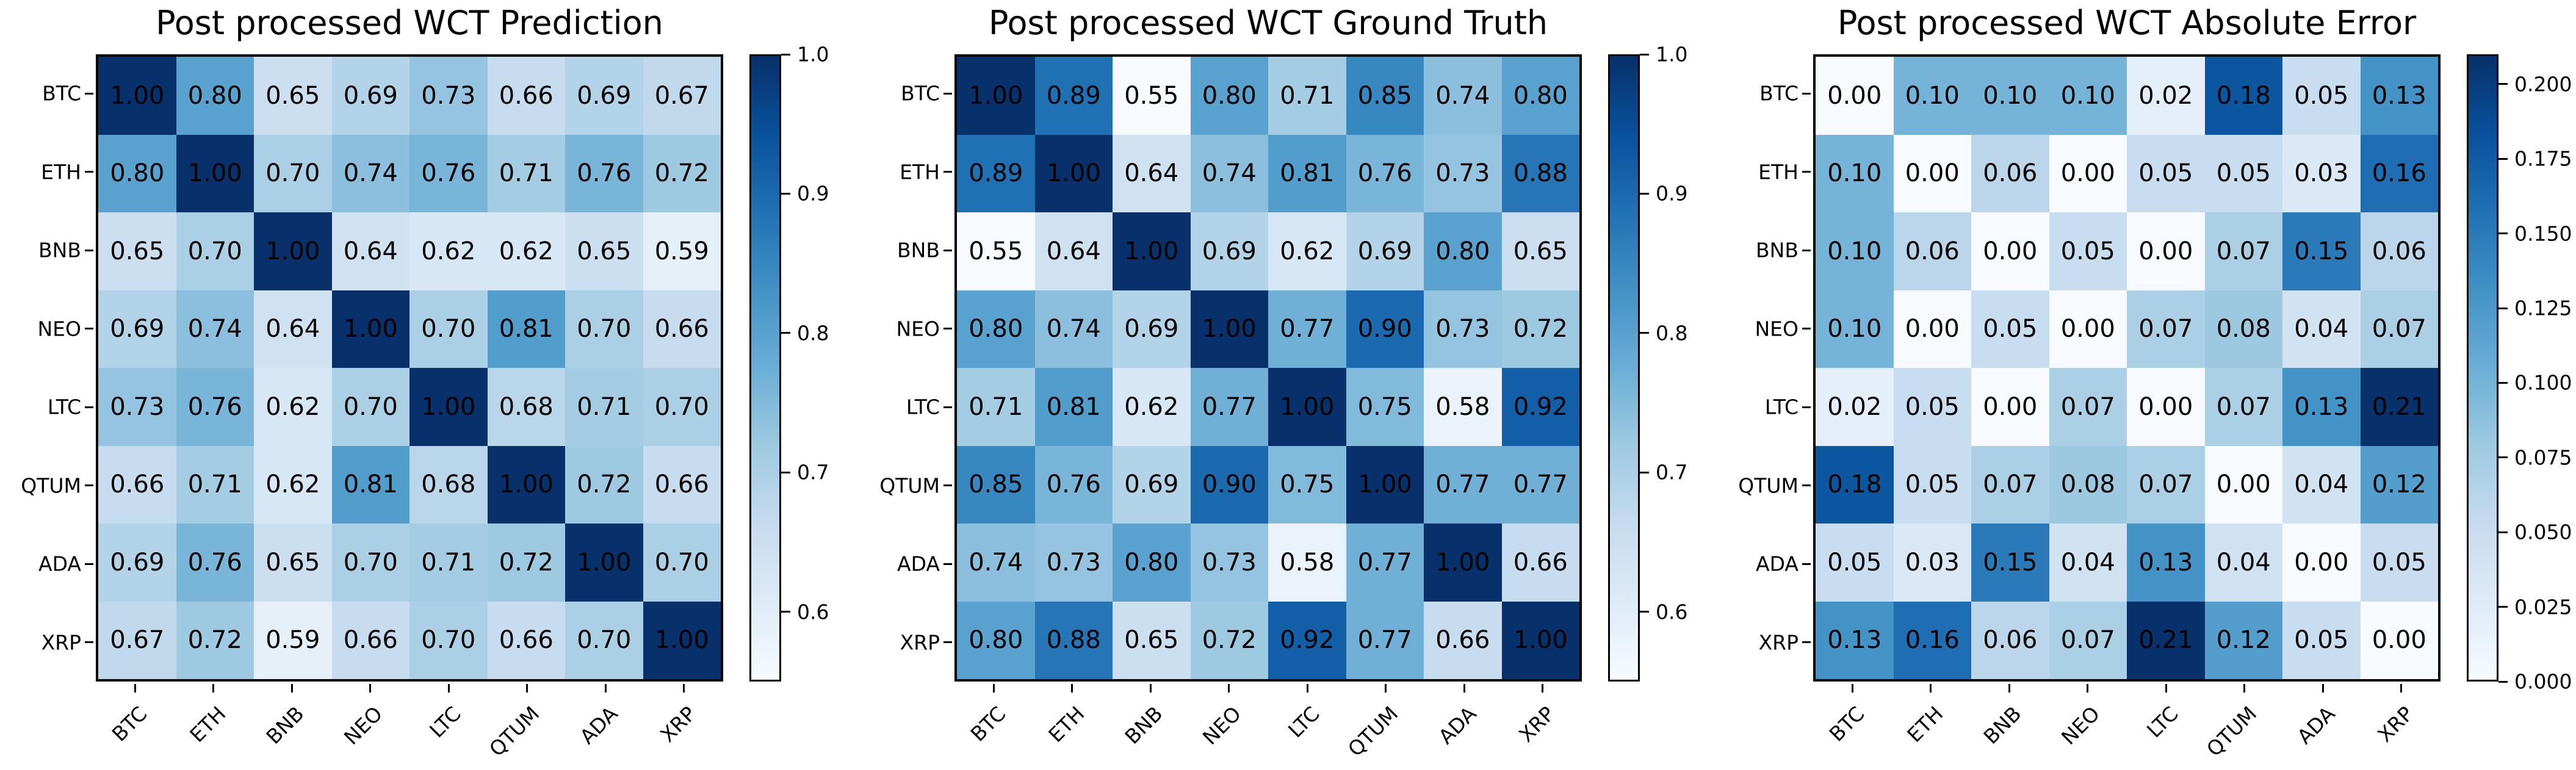  I want to click on heatmap-cell: 0.59, so click(682, 251).